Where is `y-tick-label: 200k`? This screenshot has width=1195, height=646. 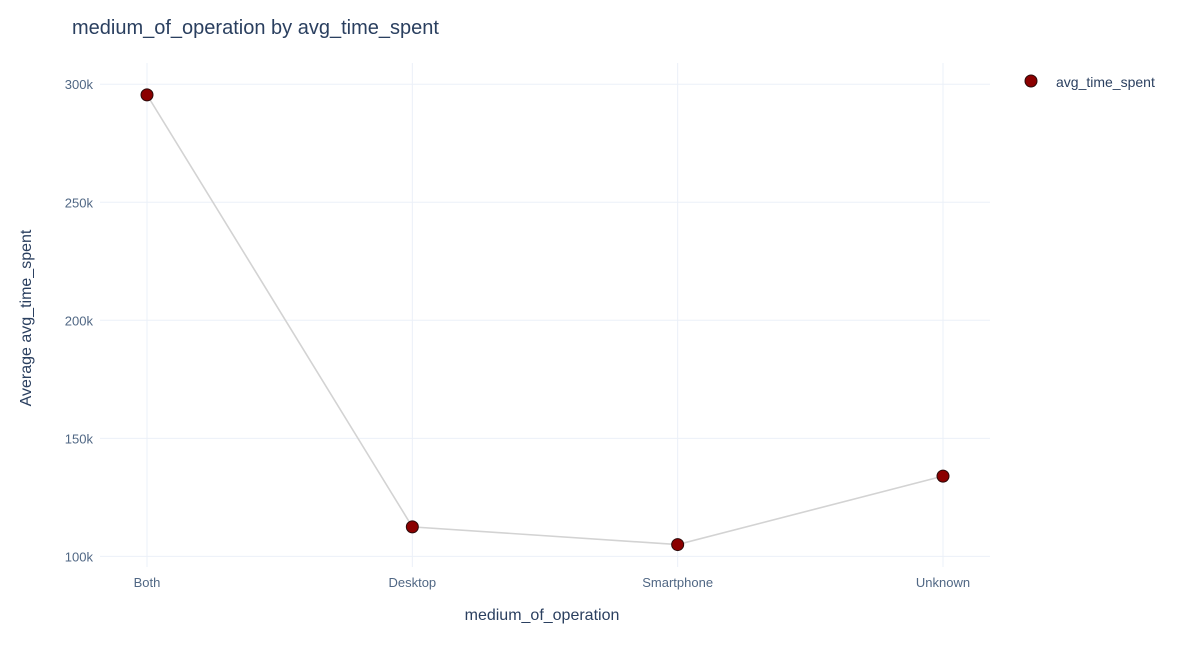 y-tick-label: 200k is located at coordinates (79, 320).